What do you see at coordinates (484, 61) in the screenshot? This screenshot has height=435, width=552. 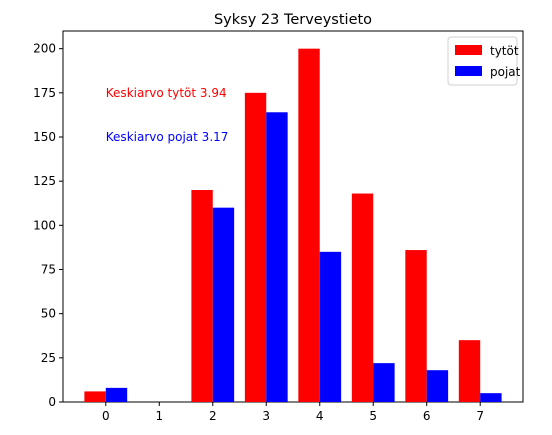 I see `legend: tytöt pojat` at bounding box center [484, 61].